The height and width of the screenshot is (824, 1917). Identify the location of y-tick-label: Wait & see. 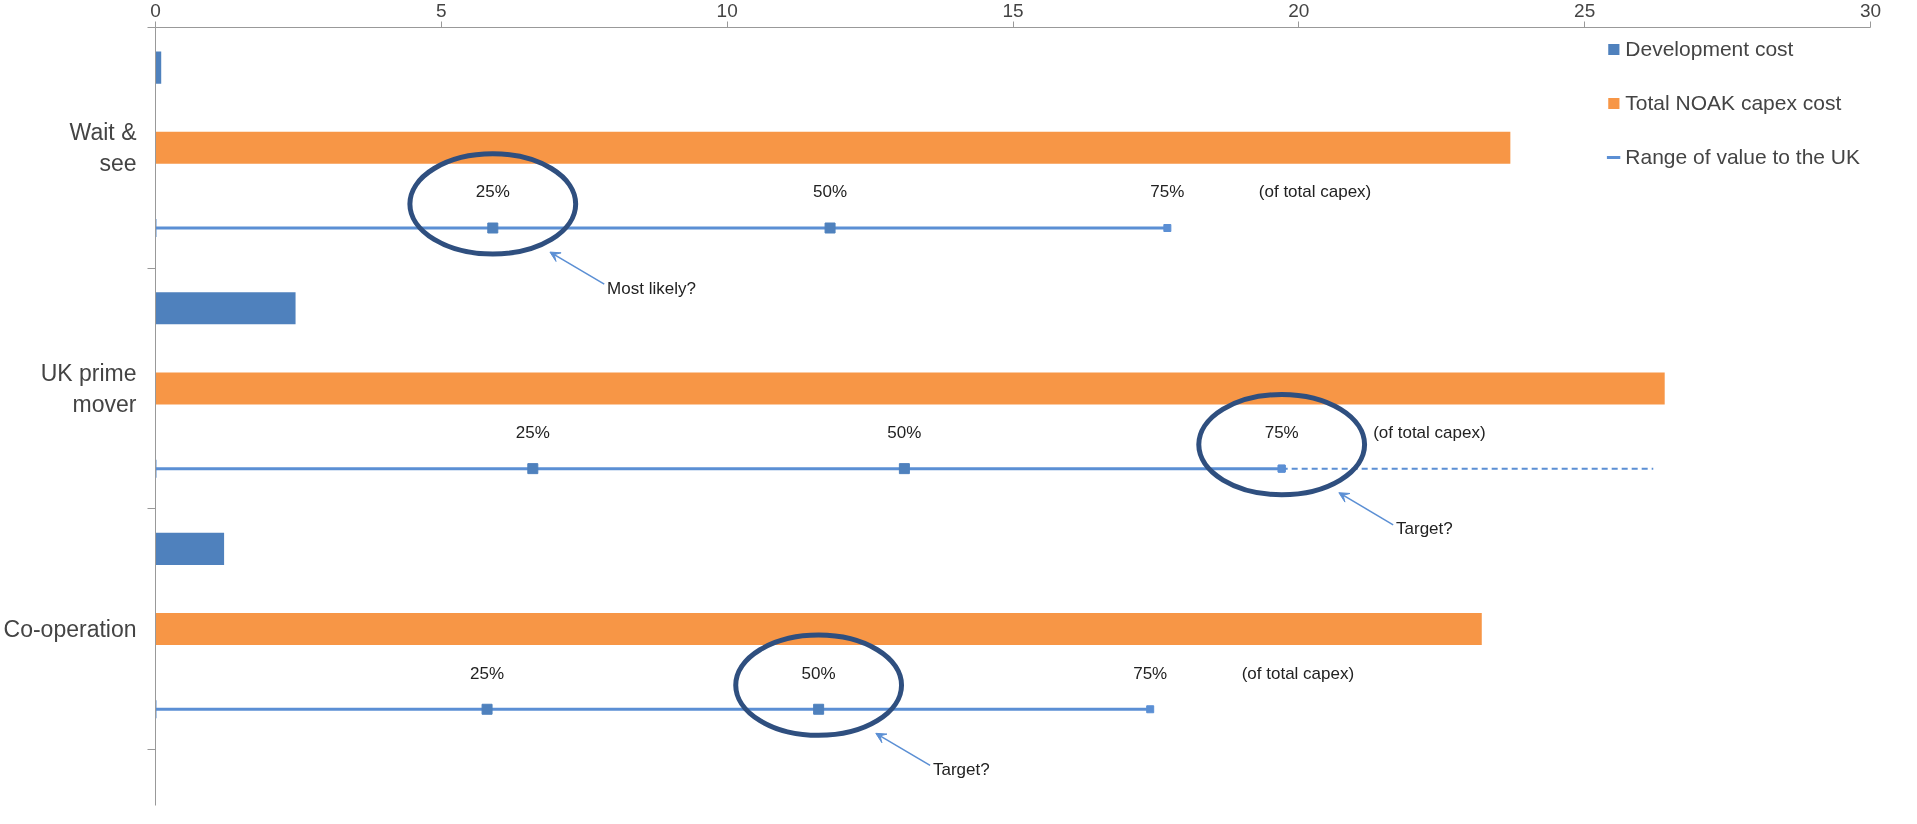
(103, 148).